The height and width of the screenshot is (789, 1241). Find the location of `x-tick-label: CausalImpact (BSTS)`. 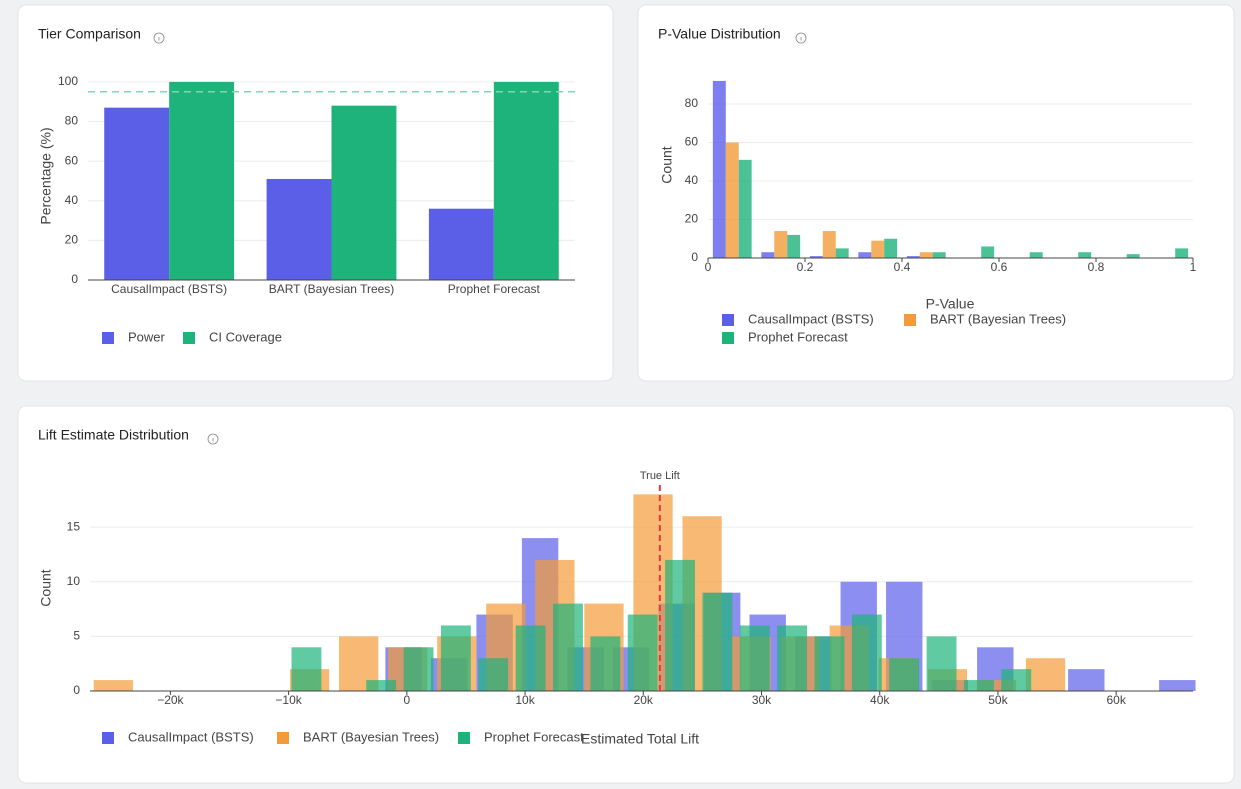

x-tick-label: CausalImpact (BSTS) is located at coordinates (169, 289).